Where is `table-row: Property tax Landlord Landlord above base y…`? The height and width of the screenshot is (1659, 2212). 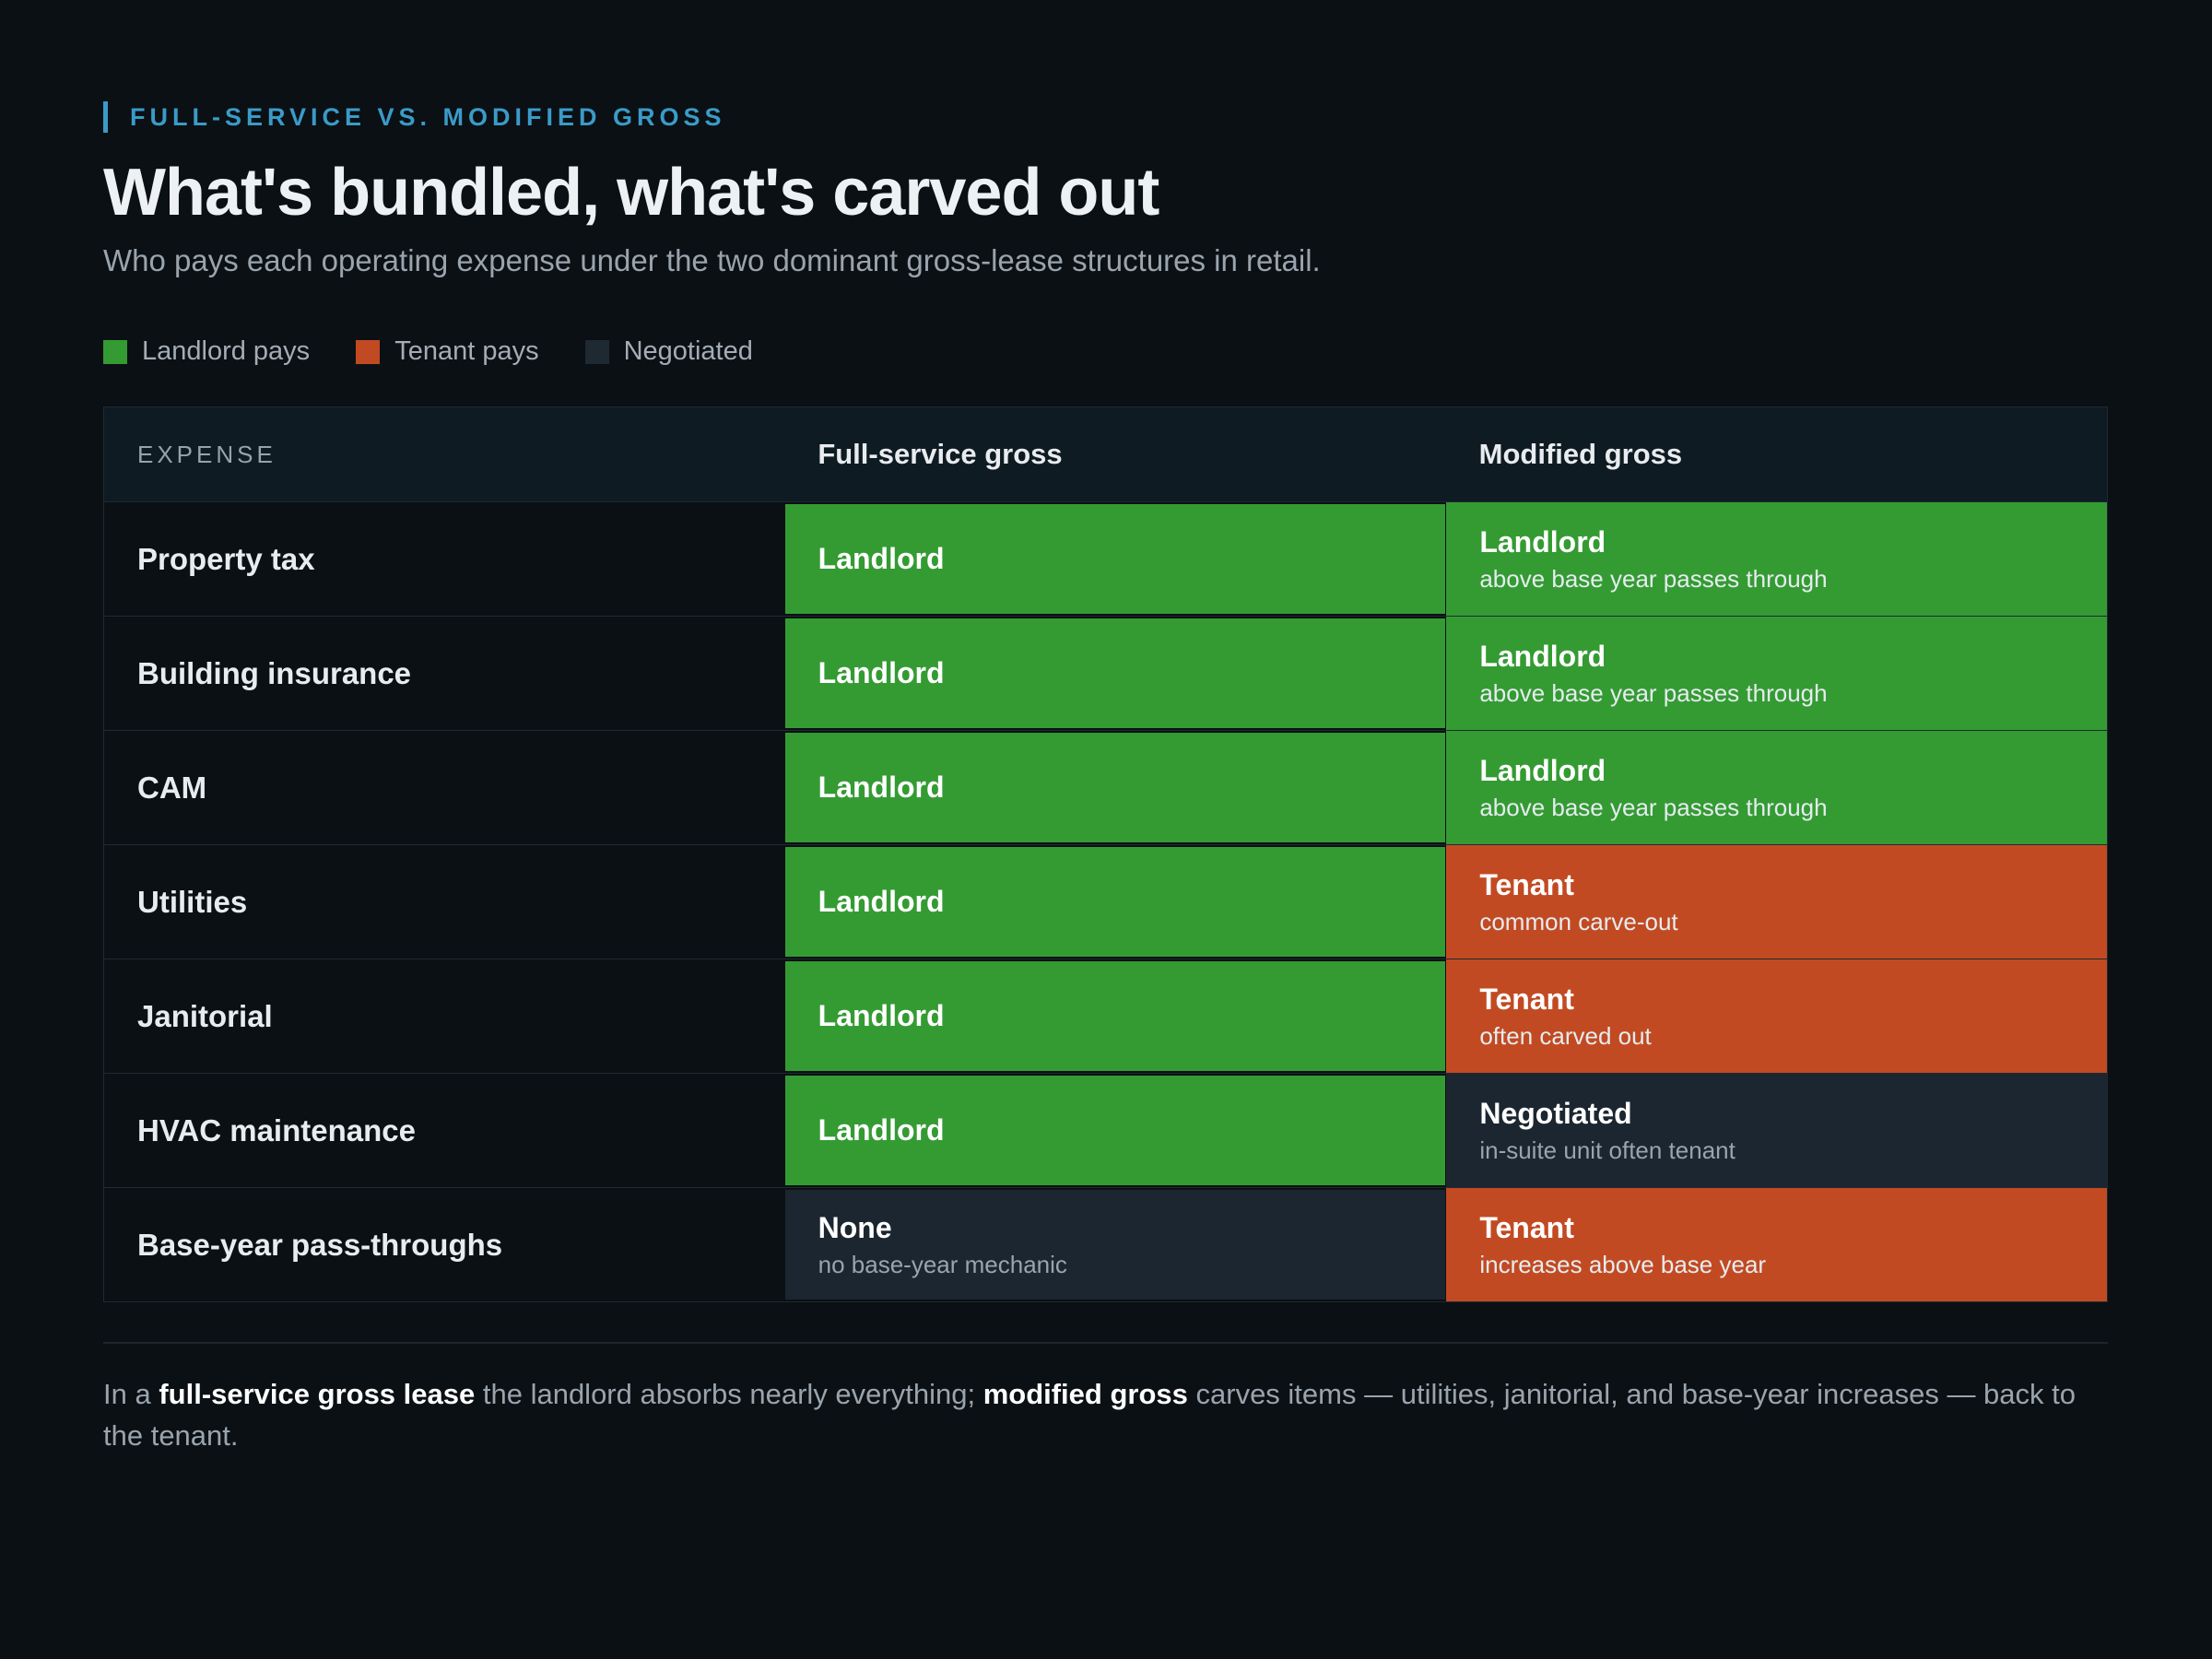
table-row: Property tax Landlord Landlord above base y… is located at coordinates (1106, 558).